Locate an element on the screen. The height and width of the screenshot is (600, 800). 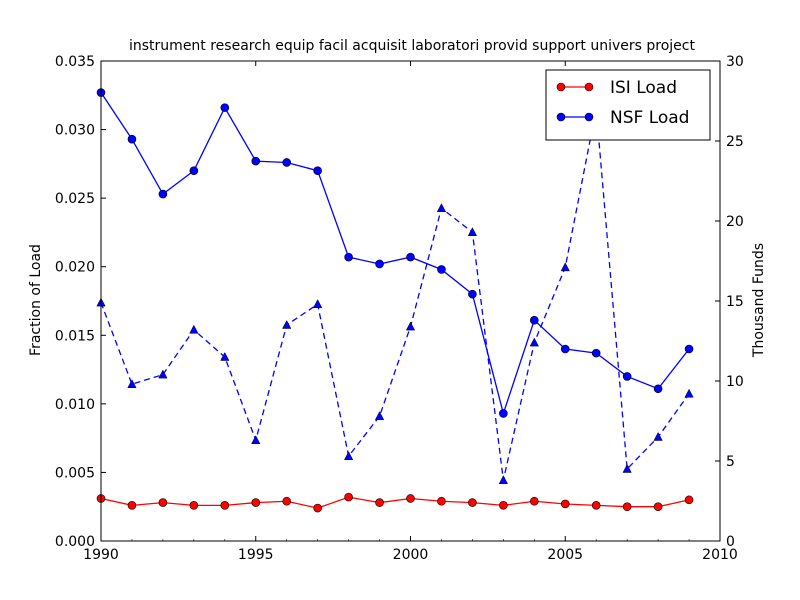
y-left-tick-label: 0.030 is located at coordinates (75, 131).